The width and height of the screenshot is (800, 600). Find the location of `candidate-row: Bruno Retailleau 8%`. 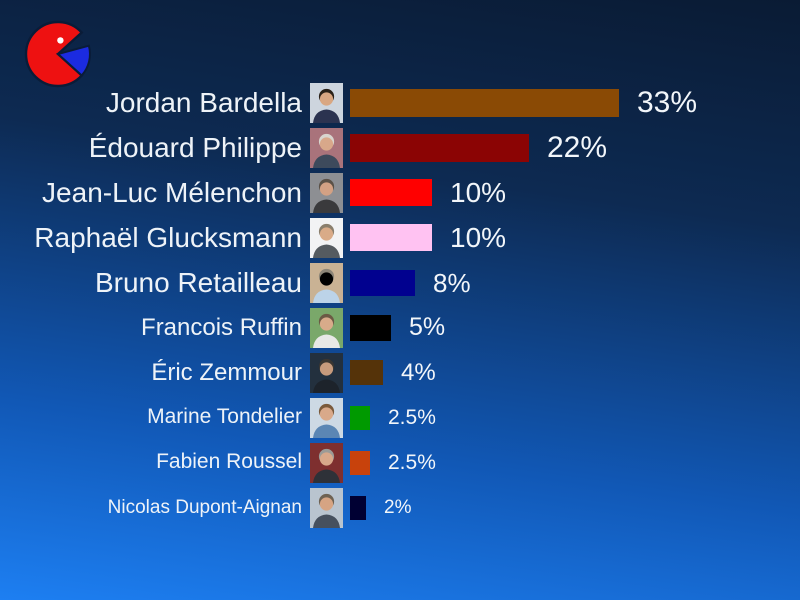

candidate-row: Bruno Retailleau 8% is located at coordinates (400, 282).